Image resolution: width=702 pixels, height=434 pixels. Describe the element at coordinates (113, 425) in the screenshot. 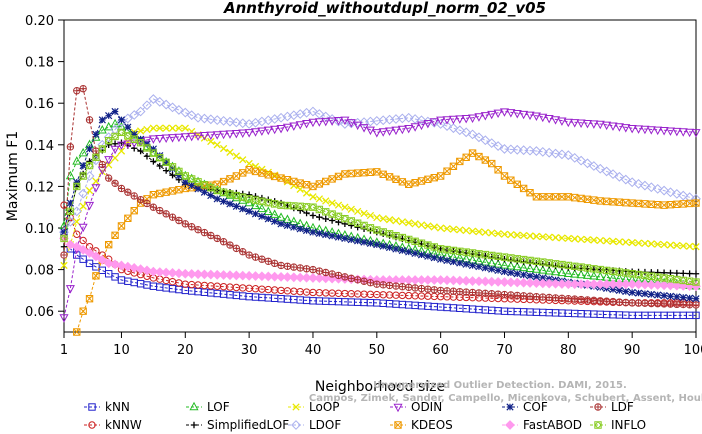

I see `legend-item-knnw: kNNW` at that location.